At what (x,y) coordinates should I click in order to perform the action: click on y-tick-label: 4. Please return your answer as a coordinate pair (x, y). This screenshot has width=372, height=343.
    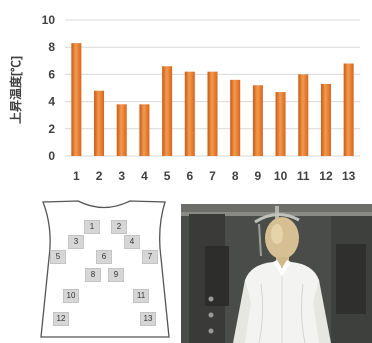
    Looking at the image, I should click on (51, 102).